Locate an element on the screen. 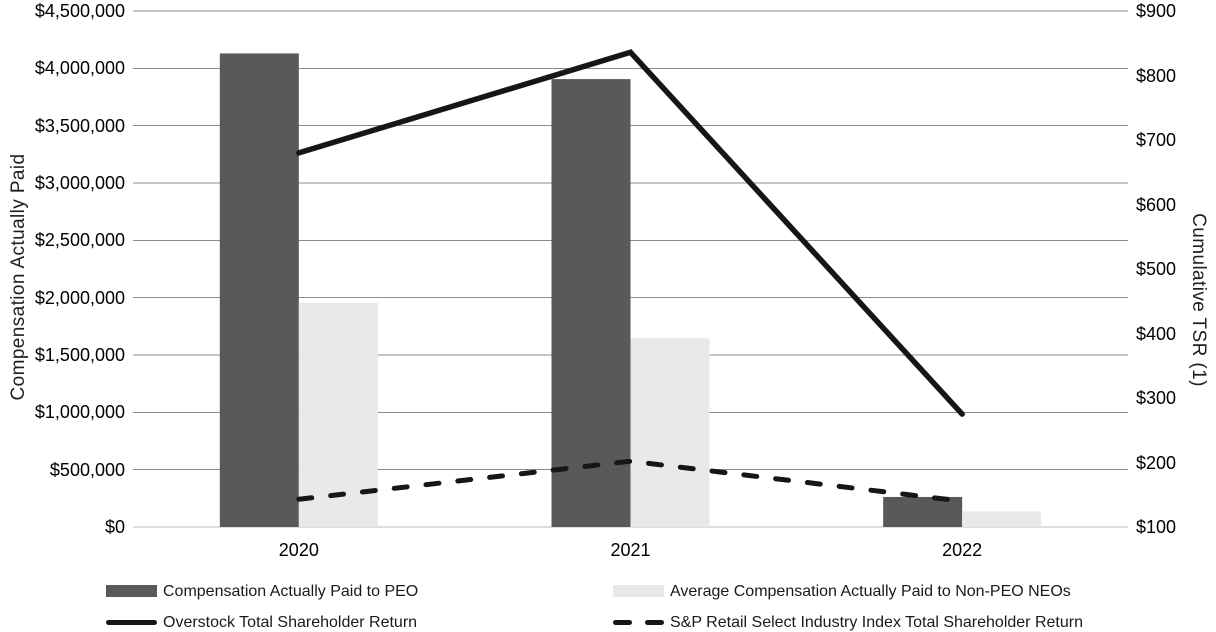 This screenshot has height=632, width=1216. right-axis-tick: $200 is located at coordinates (1156, 462).